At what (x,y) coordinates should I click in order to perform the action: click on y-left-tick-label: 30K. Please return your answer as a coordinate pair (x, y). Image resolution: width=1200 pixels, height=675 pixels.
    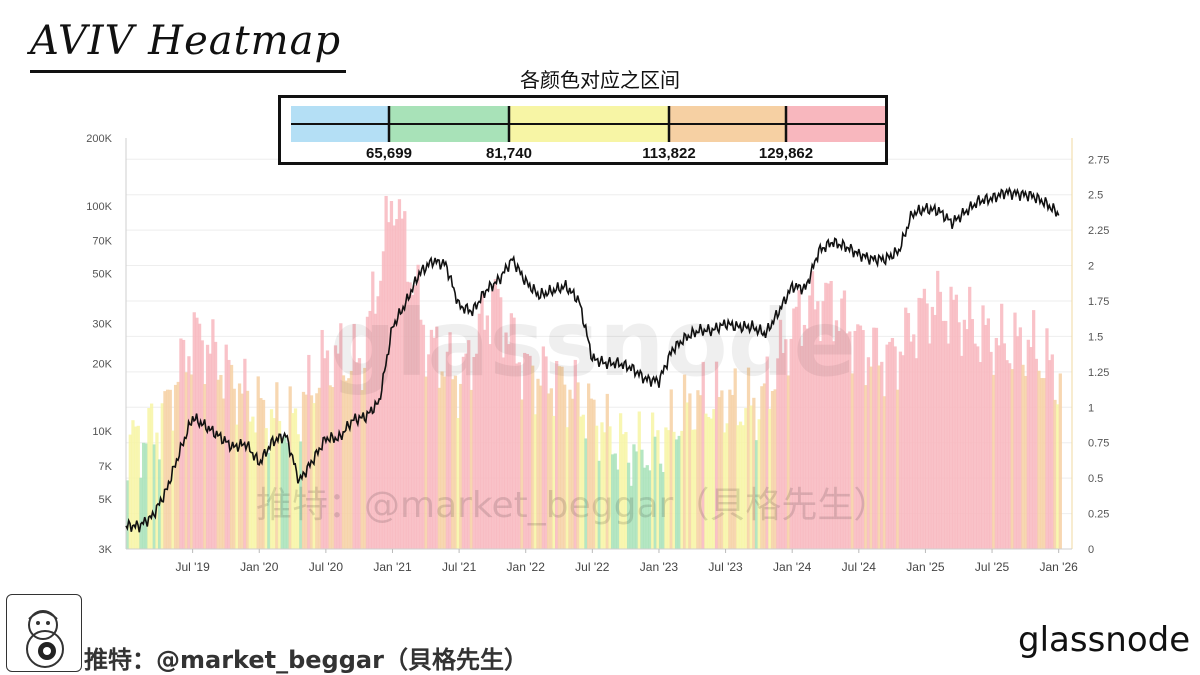
    Looking at the image, I should click on (102, 325).